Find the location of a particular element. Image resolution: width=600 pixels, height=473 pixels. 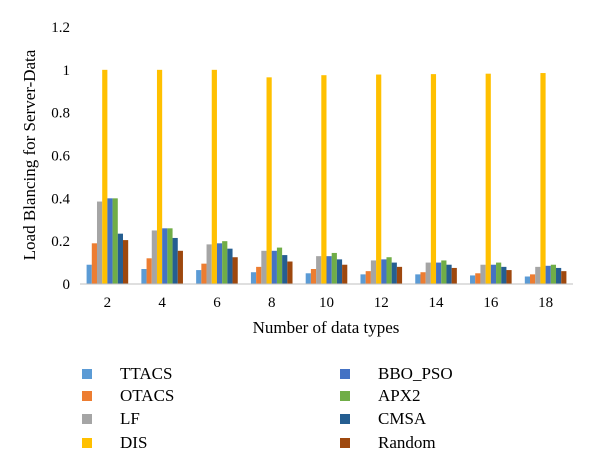

x-tick-label: 16 is located at coordinates (491, 303).